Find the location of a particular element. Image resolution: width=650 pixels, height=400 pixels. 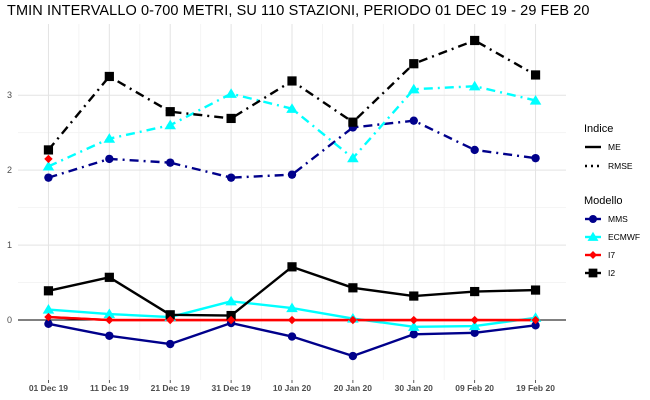

x-tick-label: 19 Feb 20 is located at coordinates (535, 388).